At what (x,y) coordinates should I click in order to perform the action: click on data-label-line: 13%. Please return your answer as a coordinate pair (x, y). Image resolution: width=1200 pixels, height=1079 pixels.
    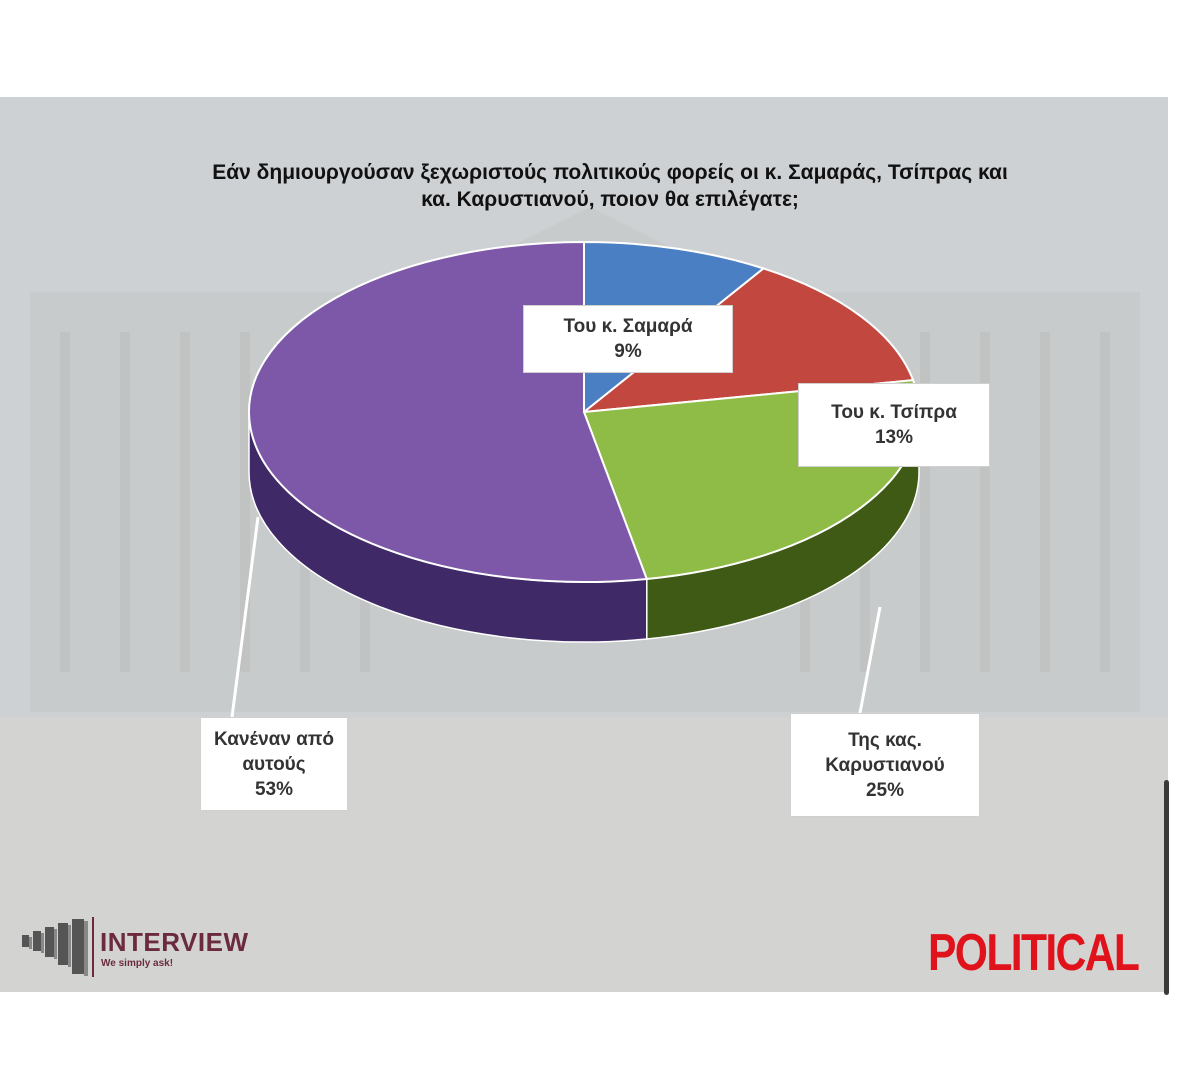
    Looking at the image, I should click on (894, 437).